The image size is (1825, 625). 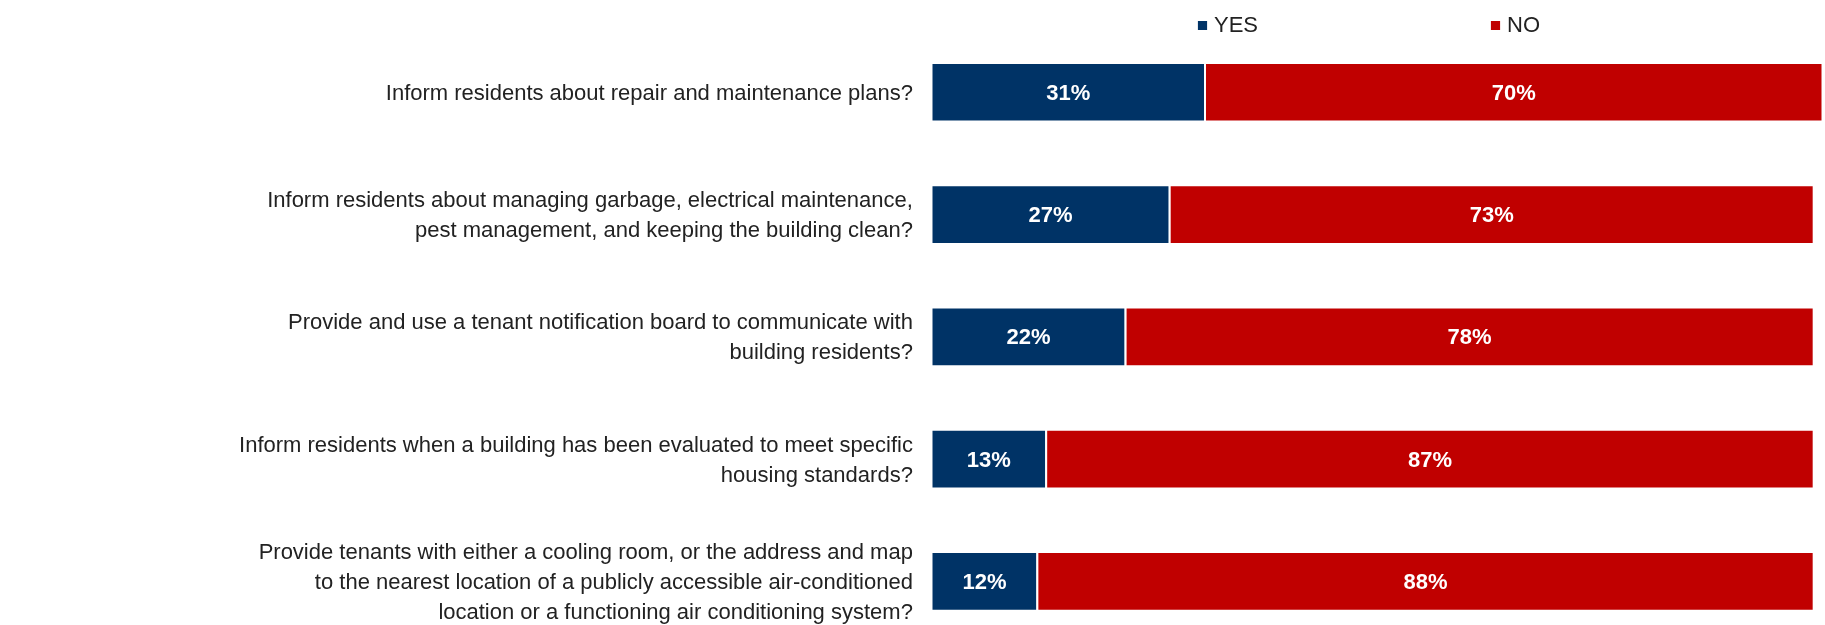 What do you see at coordinates (1068, 92) in the screenshot?
I see `data-label: 31%` at bounding box center [1068, 92].